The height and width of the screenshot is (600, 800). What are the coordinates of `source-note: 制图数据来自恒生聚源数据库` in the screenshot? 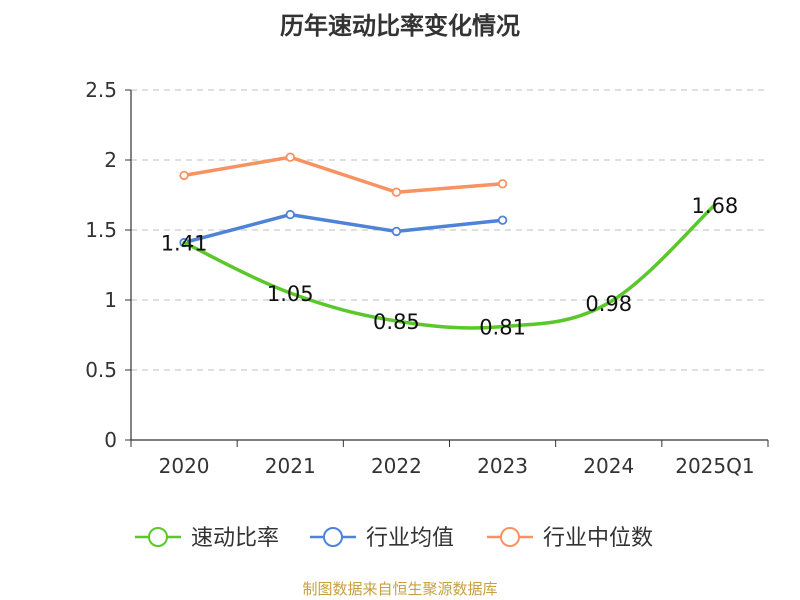 It's located at (400, 589).